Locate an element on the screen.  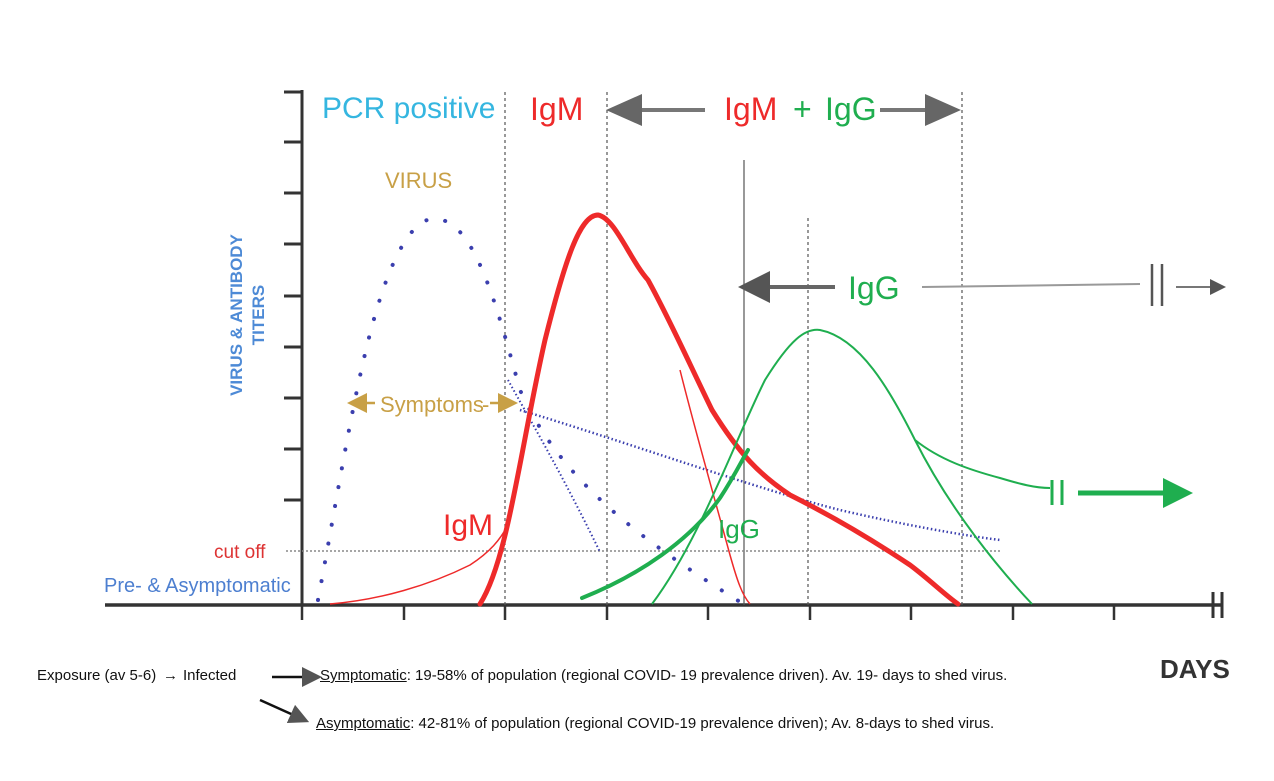
igg-asymptomatic-curve is located at coordinates (665, 524).